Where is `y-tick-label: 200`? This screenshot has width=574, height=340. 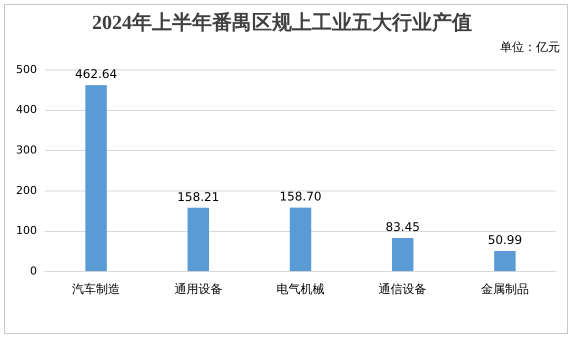 y-tick-label: 200 is located at coordinates (26, 190).